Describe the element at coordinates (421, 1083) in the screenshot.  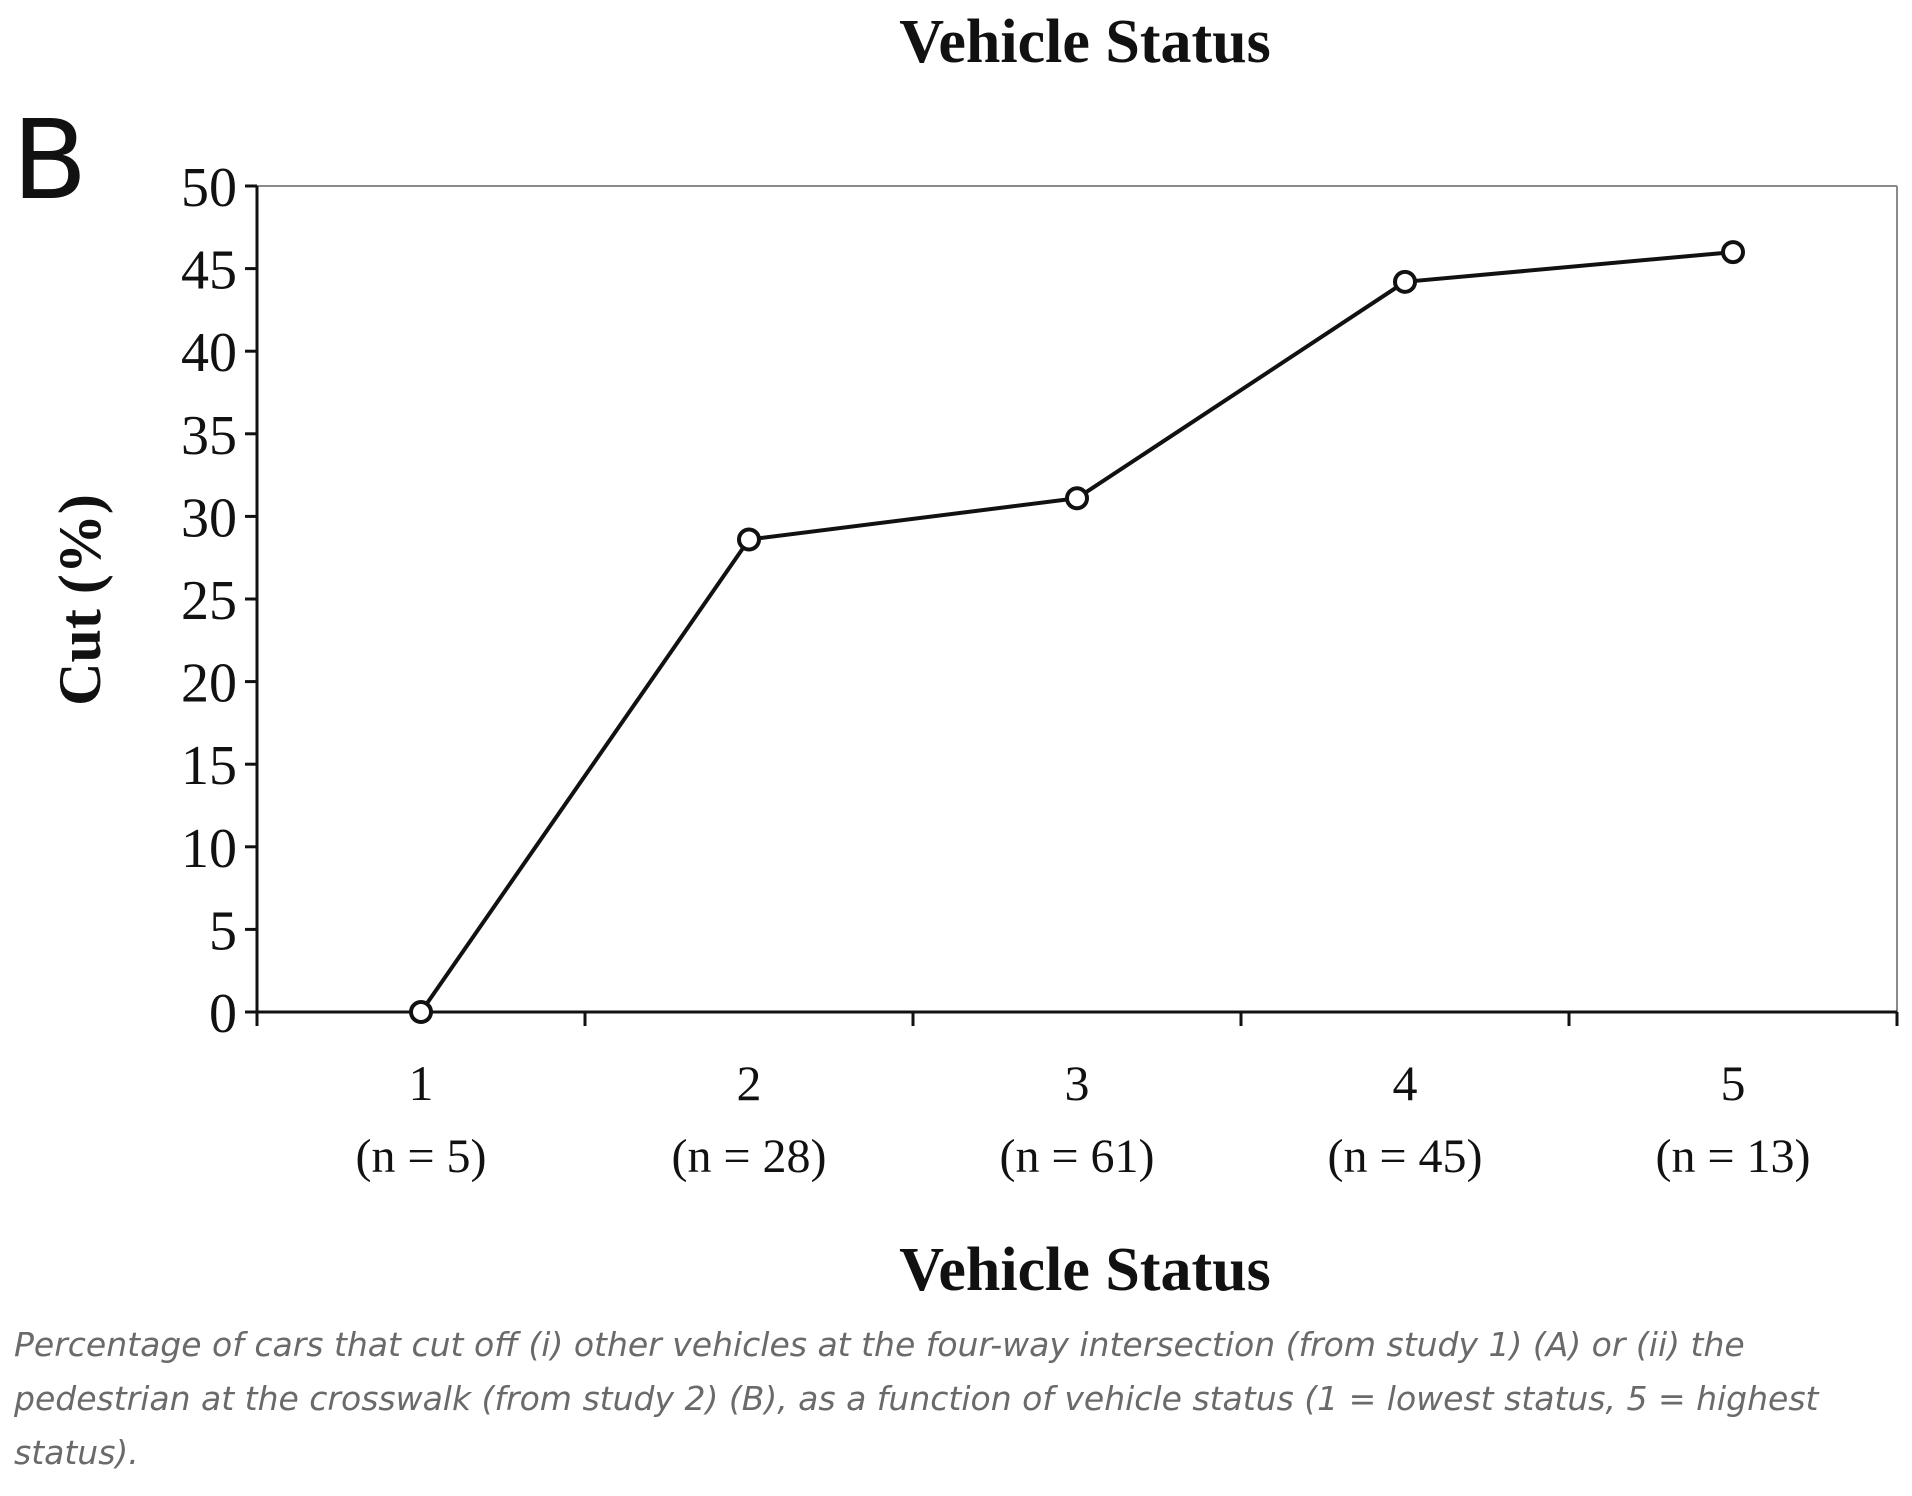
I see `x-tick-label: 1` at that location.